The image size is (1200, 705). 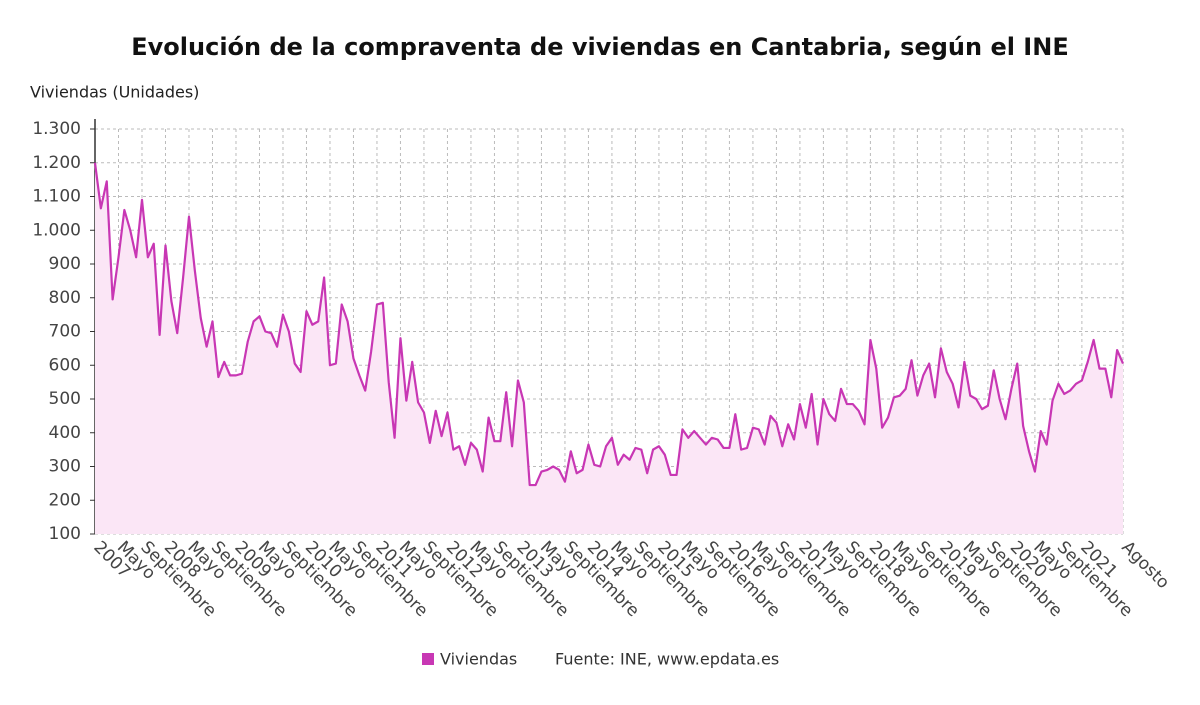 I want to click on y-tick-label: 300, so click(x=65, y=467).